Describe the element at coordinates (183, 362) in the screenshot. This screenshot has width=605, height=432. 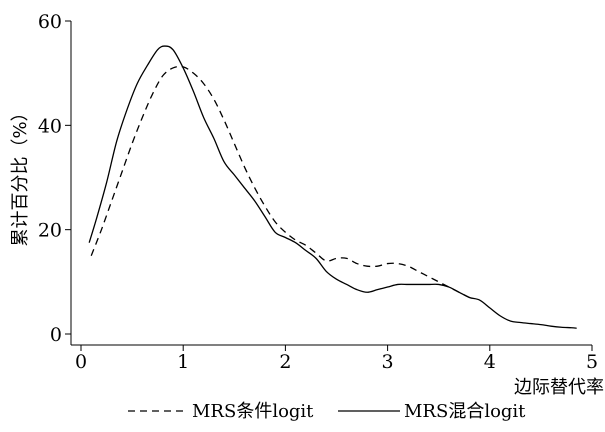
I see `x-tick-label: 1` at that location.